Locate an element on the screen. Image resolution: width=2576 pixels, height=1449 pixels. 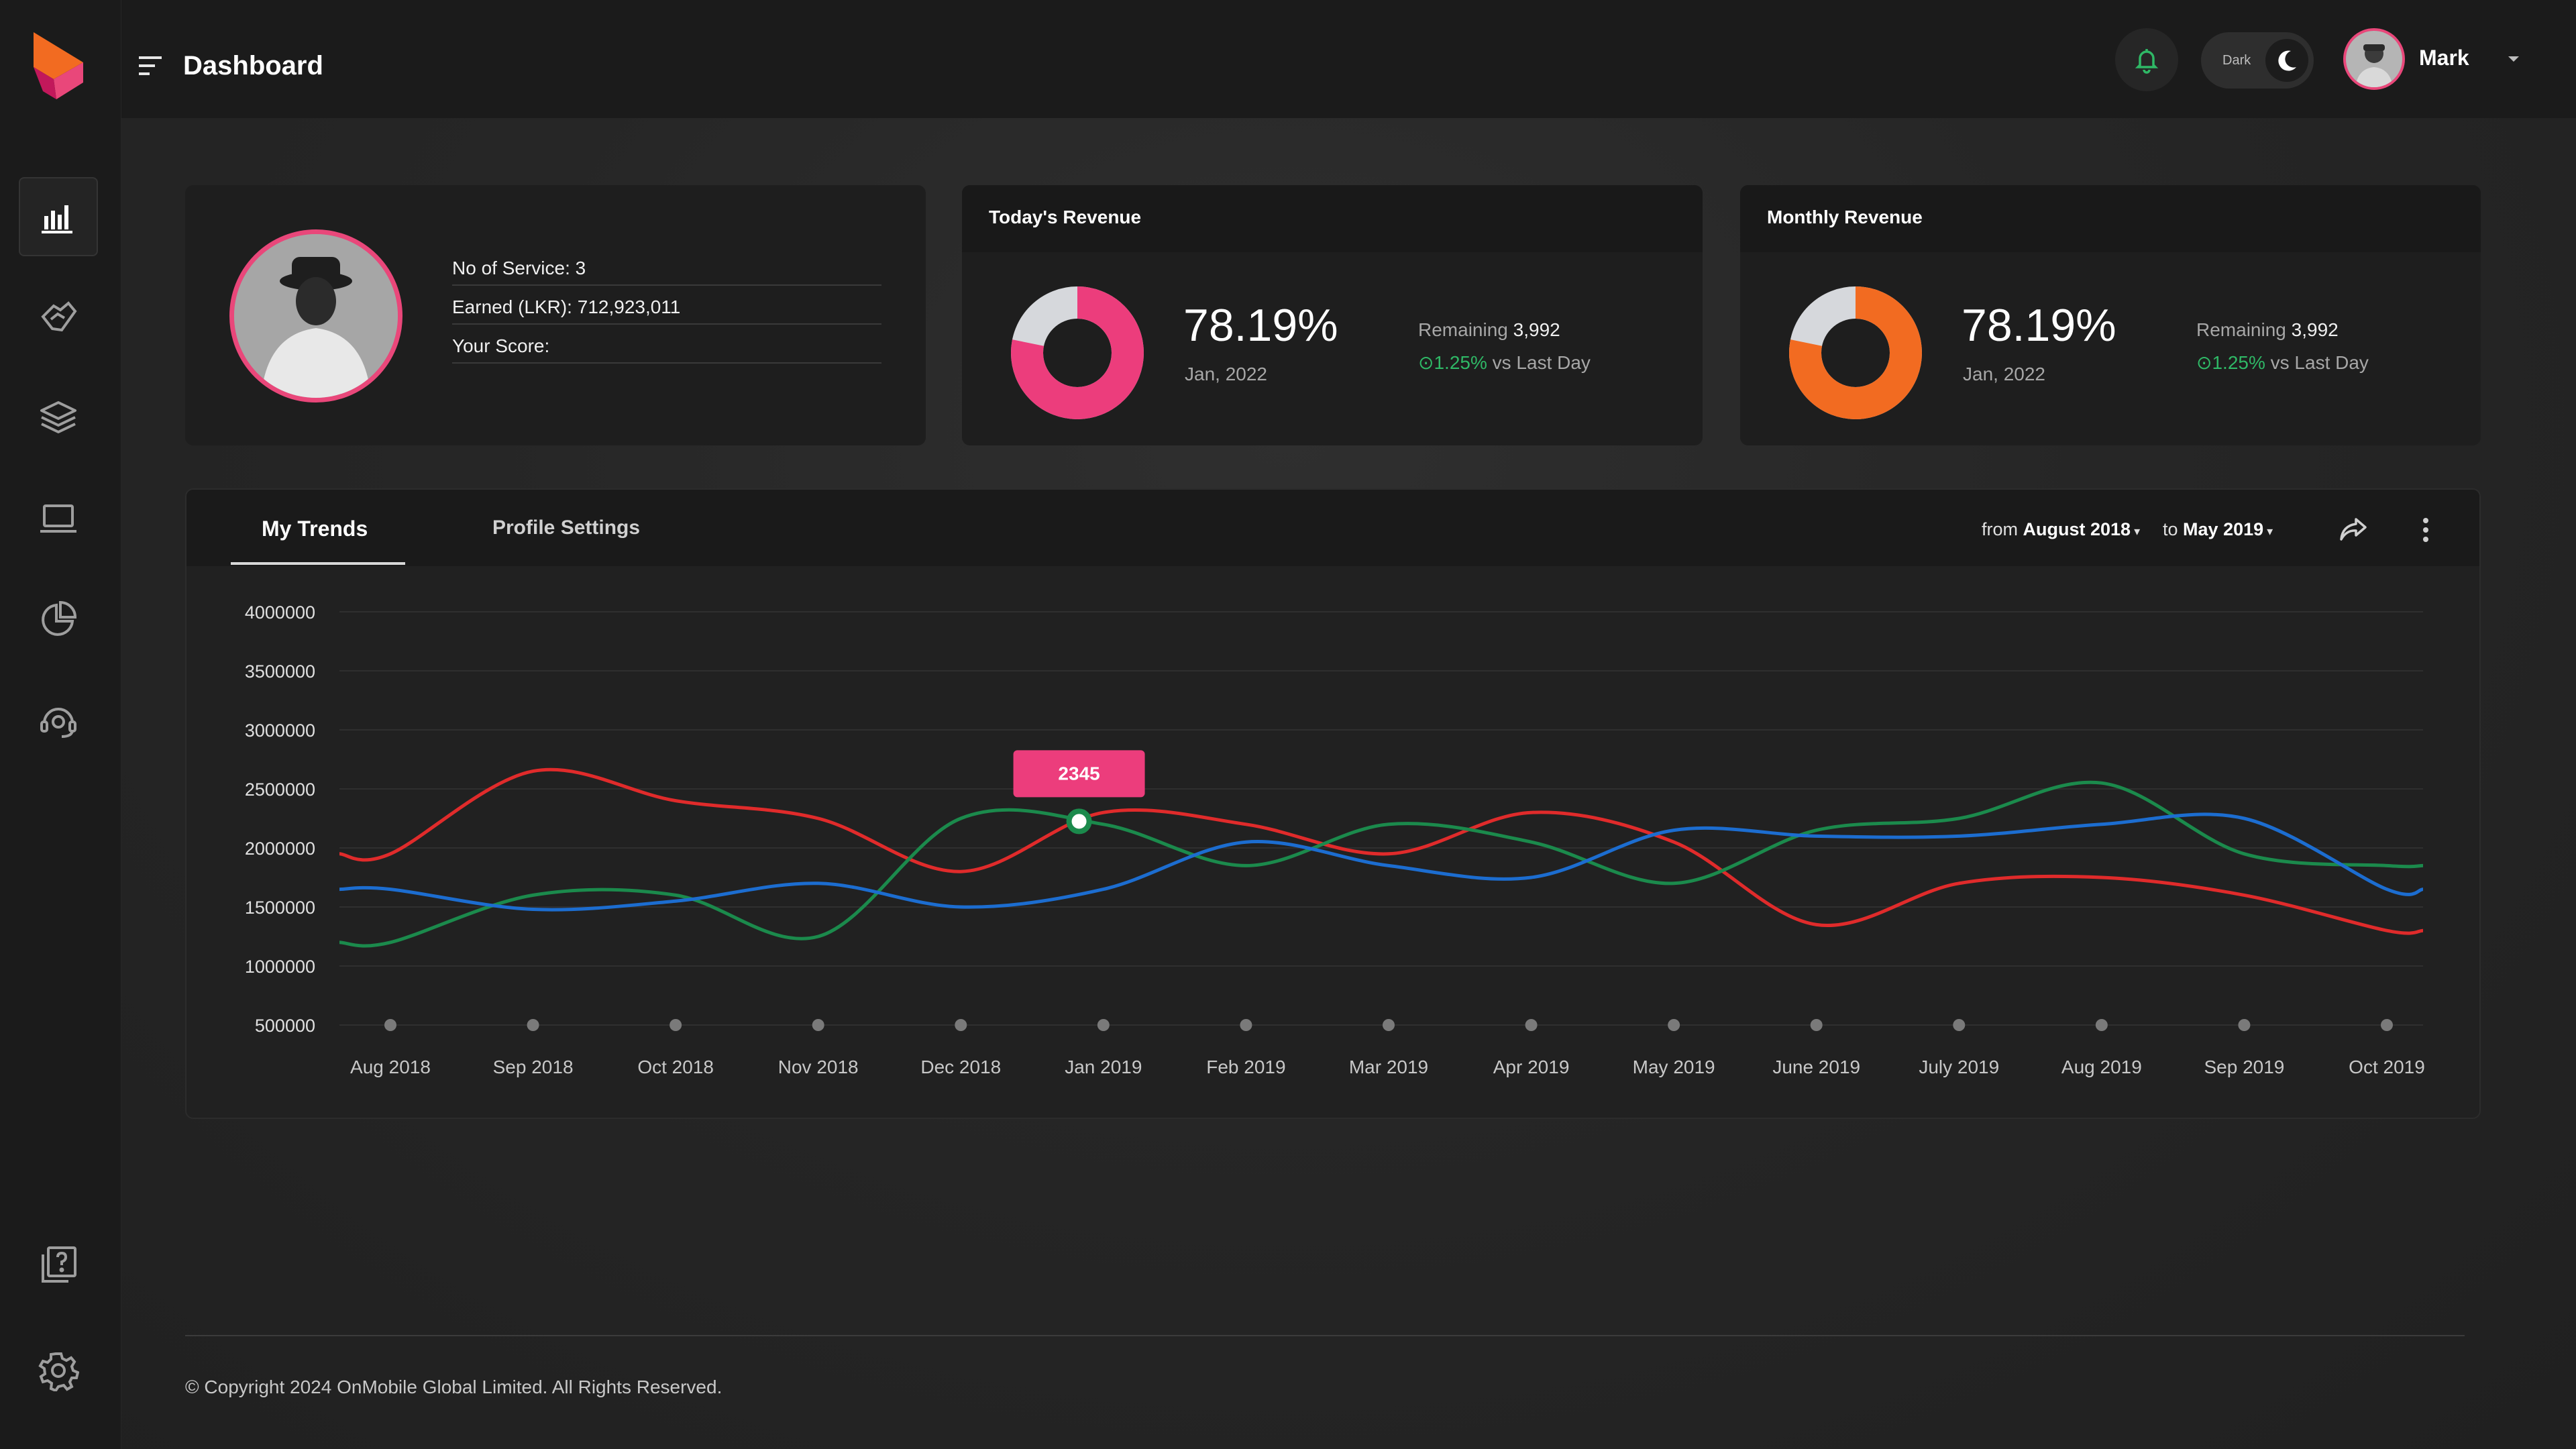
user-avatar is located at coordinates (2374, 59).